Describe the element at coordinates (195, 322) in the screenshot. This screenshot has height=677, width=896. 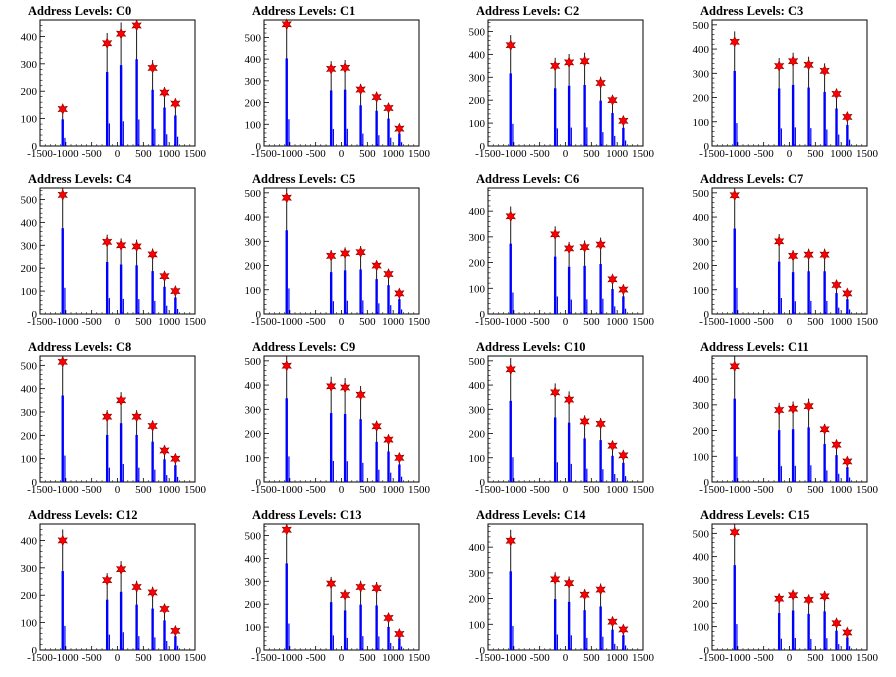
I see `x-tick-label: 1500` at that location.